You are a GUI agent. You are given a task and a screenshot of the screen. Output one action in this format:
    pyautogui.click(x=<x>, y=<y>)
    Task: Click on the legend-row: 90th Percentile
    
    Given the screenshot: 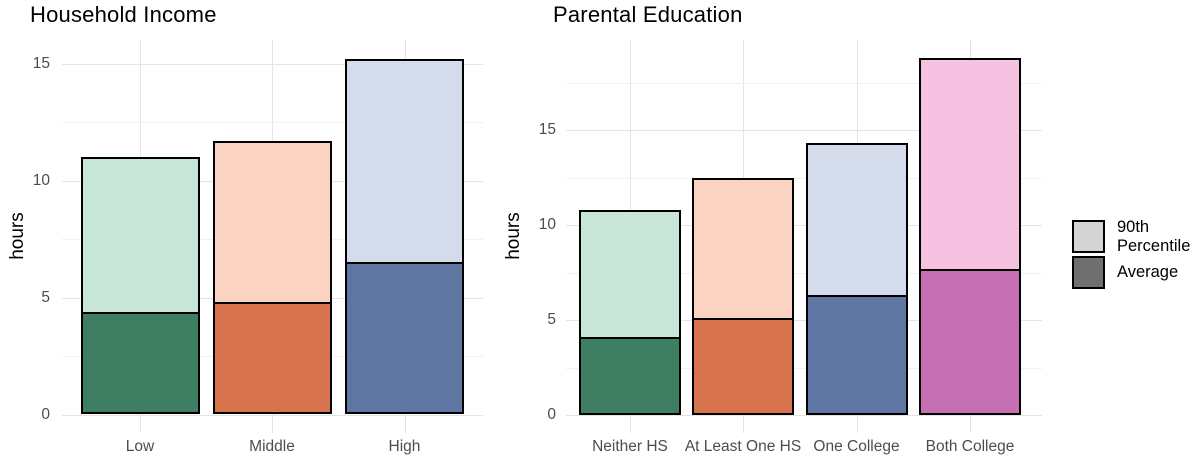 What is the action you would take?
    pyautogui.click(x=1135, y=237)
    